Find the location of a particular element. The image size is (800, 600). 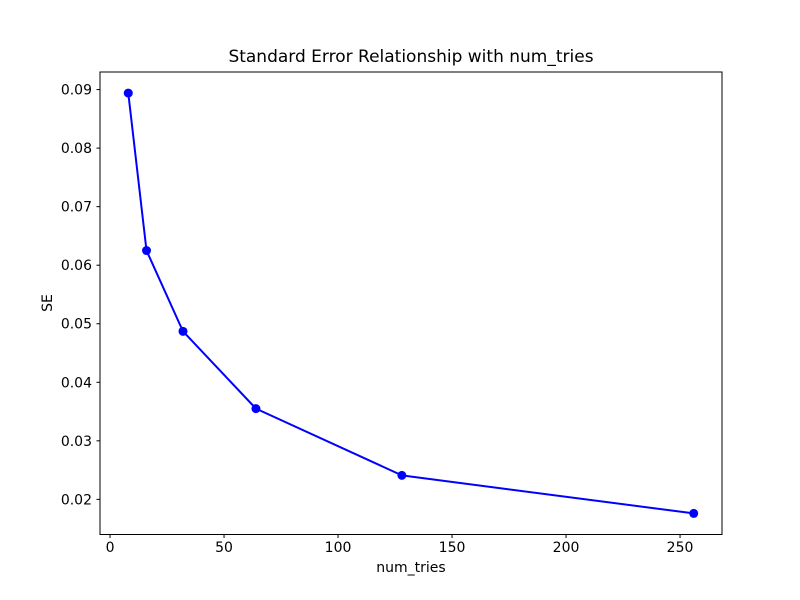

x-tick-label: 50 is located at coordinates (224, 548).